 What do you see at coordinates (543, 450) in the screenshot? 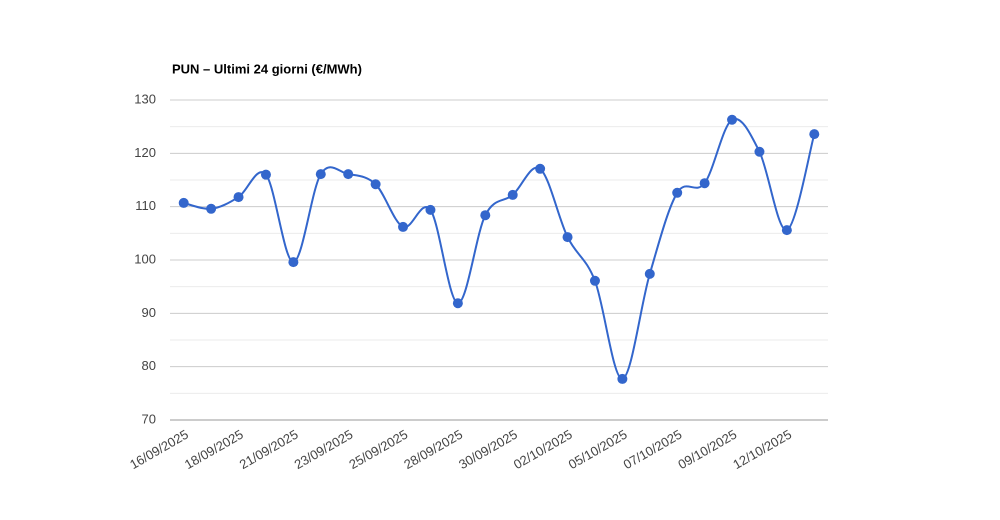
I see `x-tick-label: 02/10/2025` at bounding box center [543, 450].